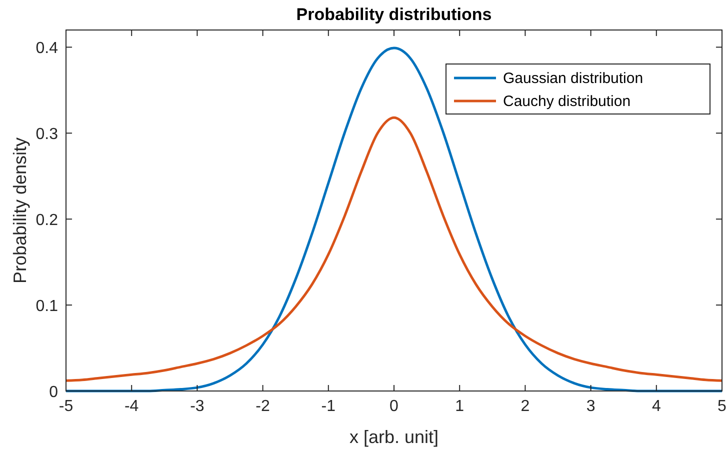 This screenshot has width=728, height=455. I want to click on chart-title: Probability distributions, so click(394, 14).